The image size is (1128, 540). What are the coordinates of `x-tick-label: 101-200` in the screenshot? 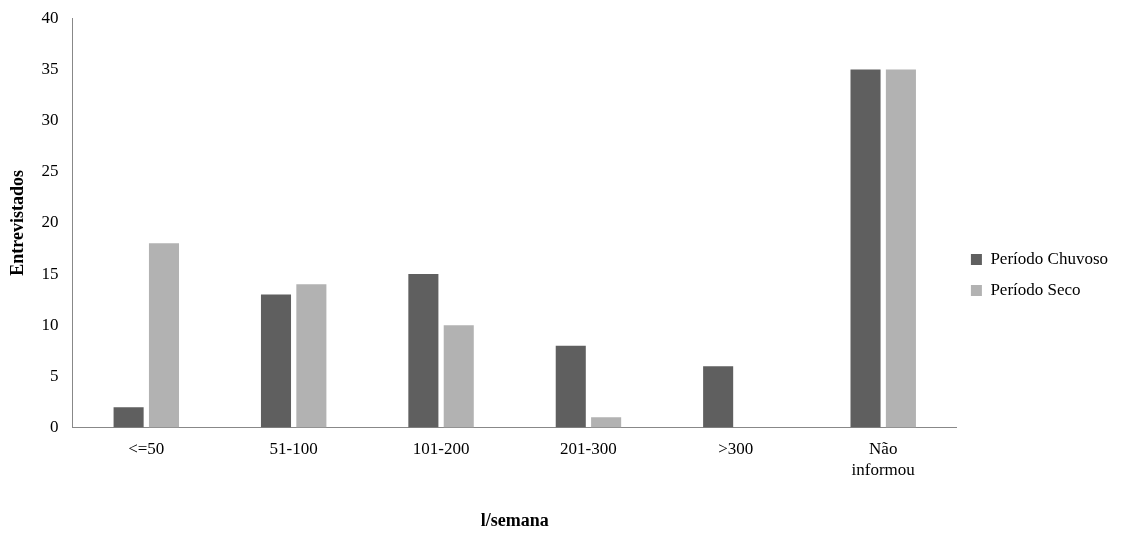 It's located at (441, 449).